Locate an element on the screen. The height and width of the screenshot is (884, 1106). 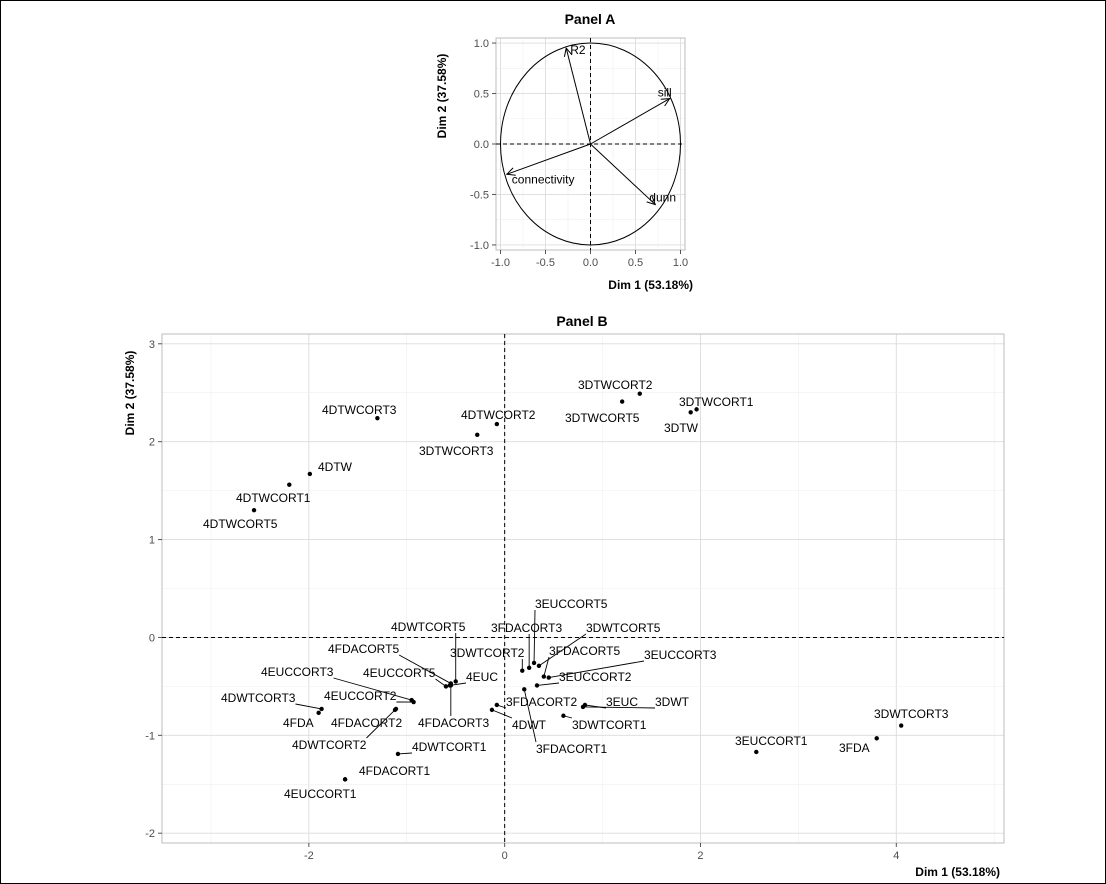
point-label-3dwtcort2: 3DWTCORT2 is located at coordinates (487, 653).